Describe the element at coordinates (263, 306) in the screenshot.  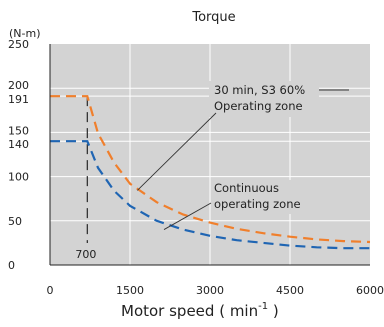
I see `x-axis-label-sup: -1` at that location.